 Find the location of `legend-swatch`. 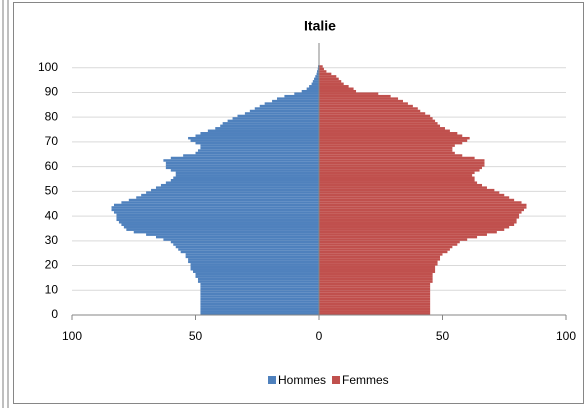

legend-swatch is located at coordinates (336, 380).